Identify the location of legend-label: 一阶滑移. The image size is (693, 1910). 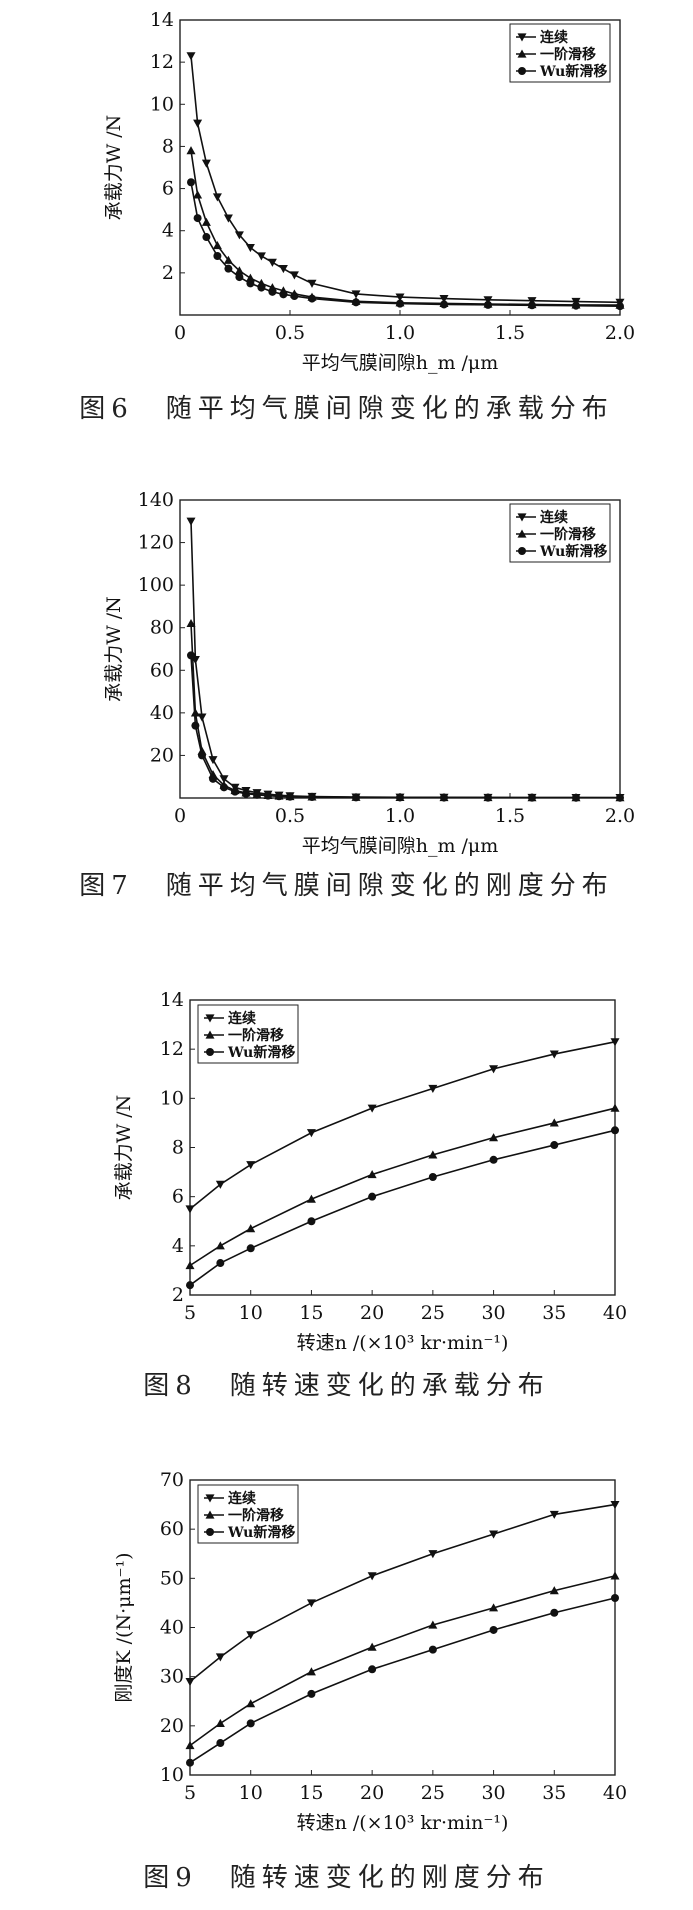
(256, 1035).